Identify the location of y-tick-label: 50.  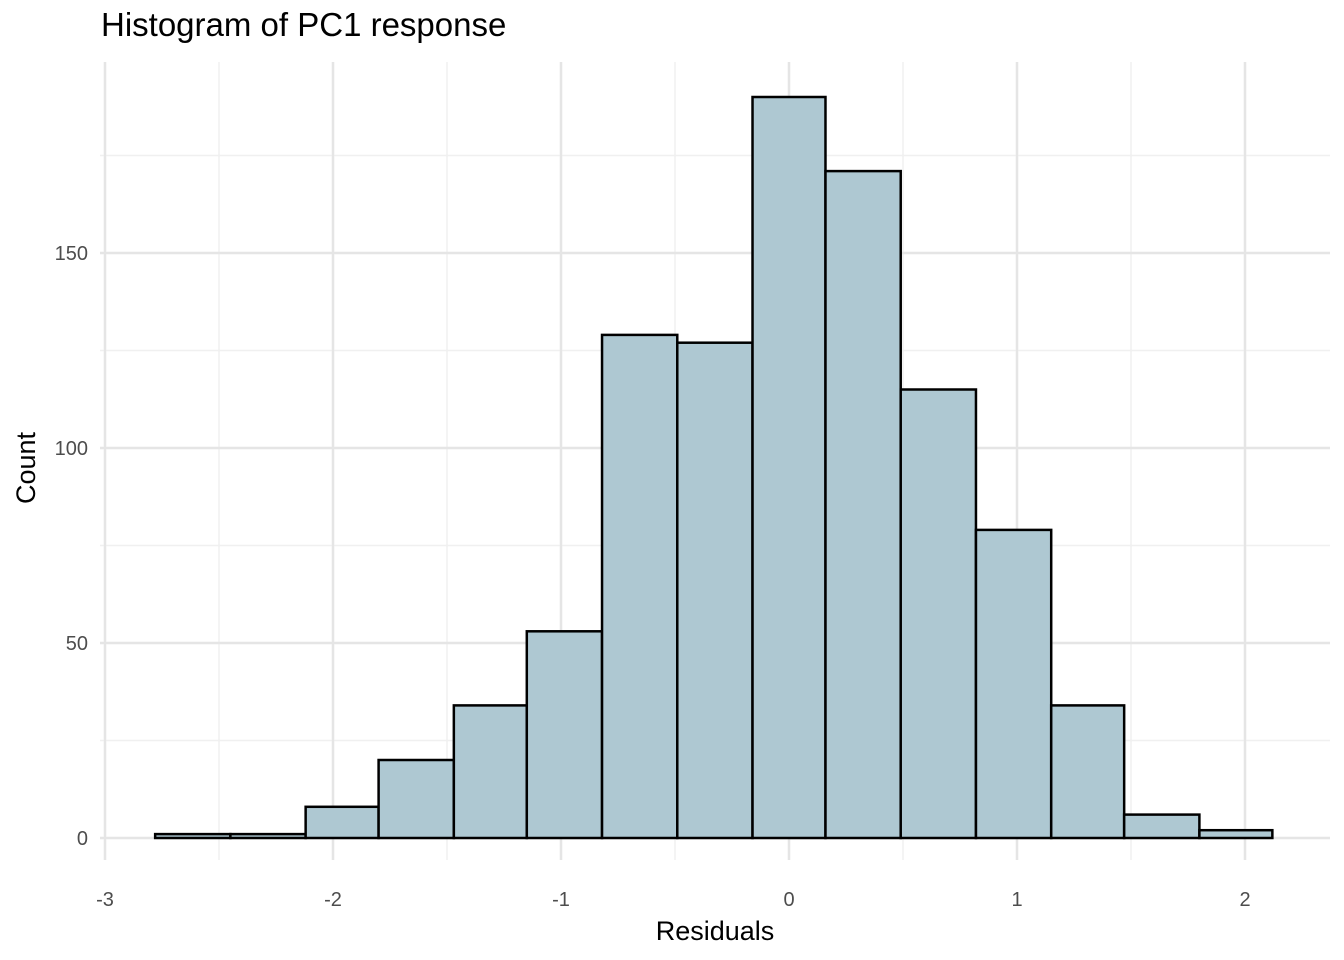
(77, 644).